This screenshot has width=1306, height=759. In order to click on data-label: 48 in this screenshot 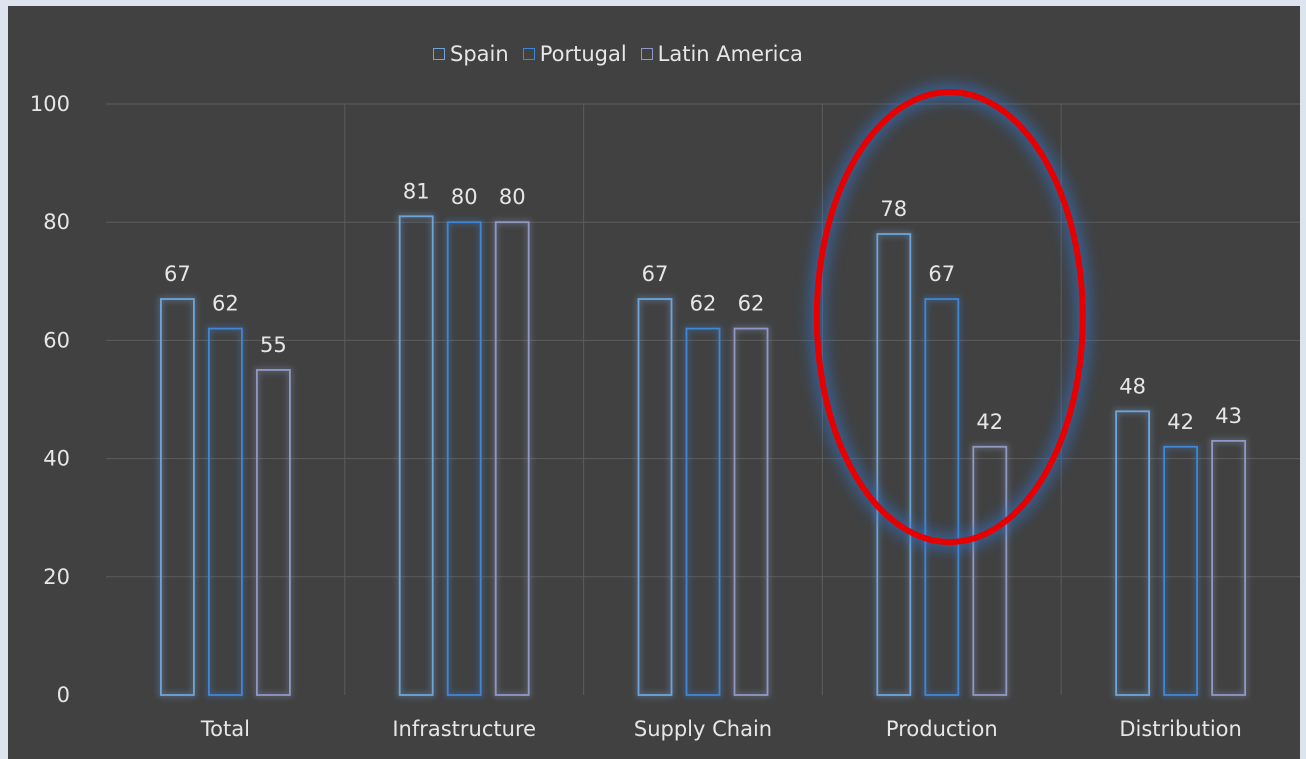, I will do `click(1132, 386)`.